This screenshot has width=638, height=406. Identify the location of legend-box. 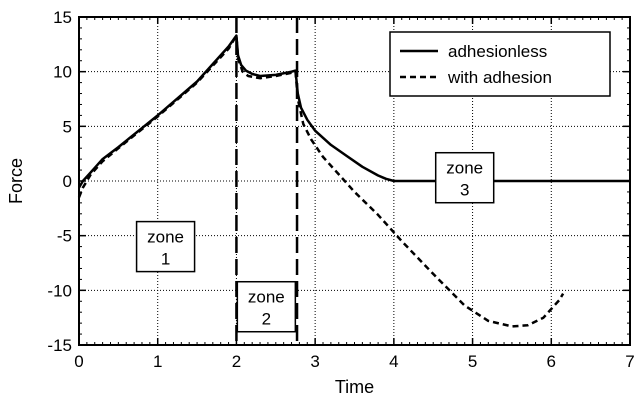
(500, 64).